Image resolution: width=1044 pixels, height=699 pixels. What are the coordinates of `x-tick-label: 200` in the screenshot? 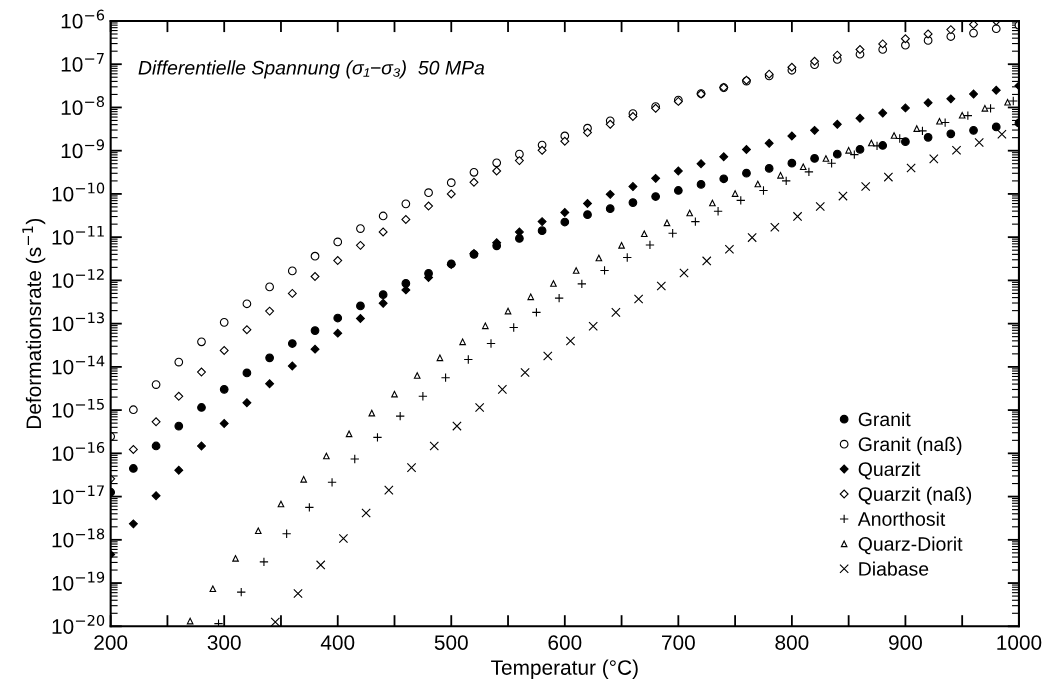 It's located at (111, 642).